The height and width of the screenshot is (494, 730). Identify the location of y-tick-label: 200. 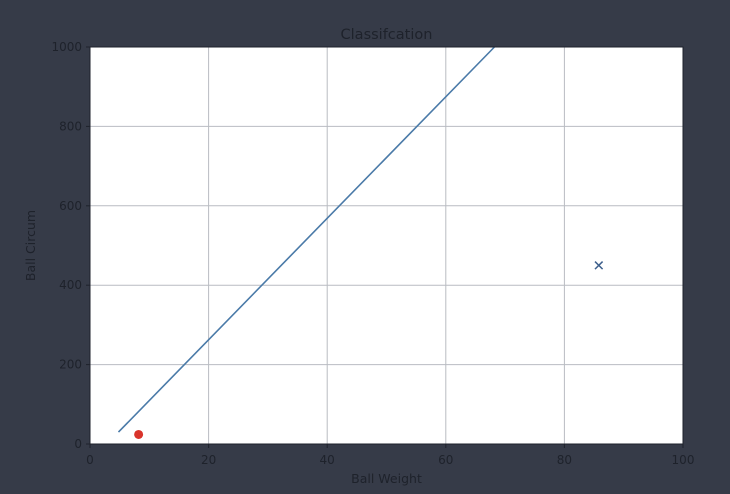
(70, 365).